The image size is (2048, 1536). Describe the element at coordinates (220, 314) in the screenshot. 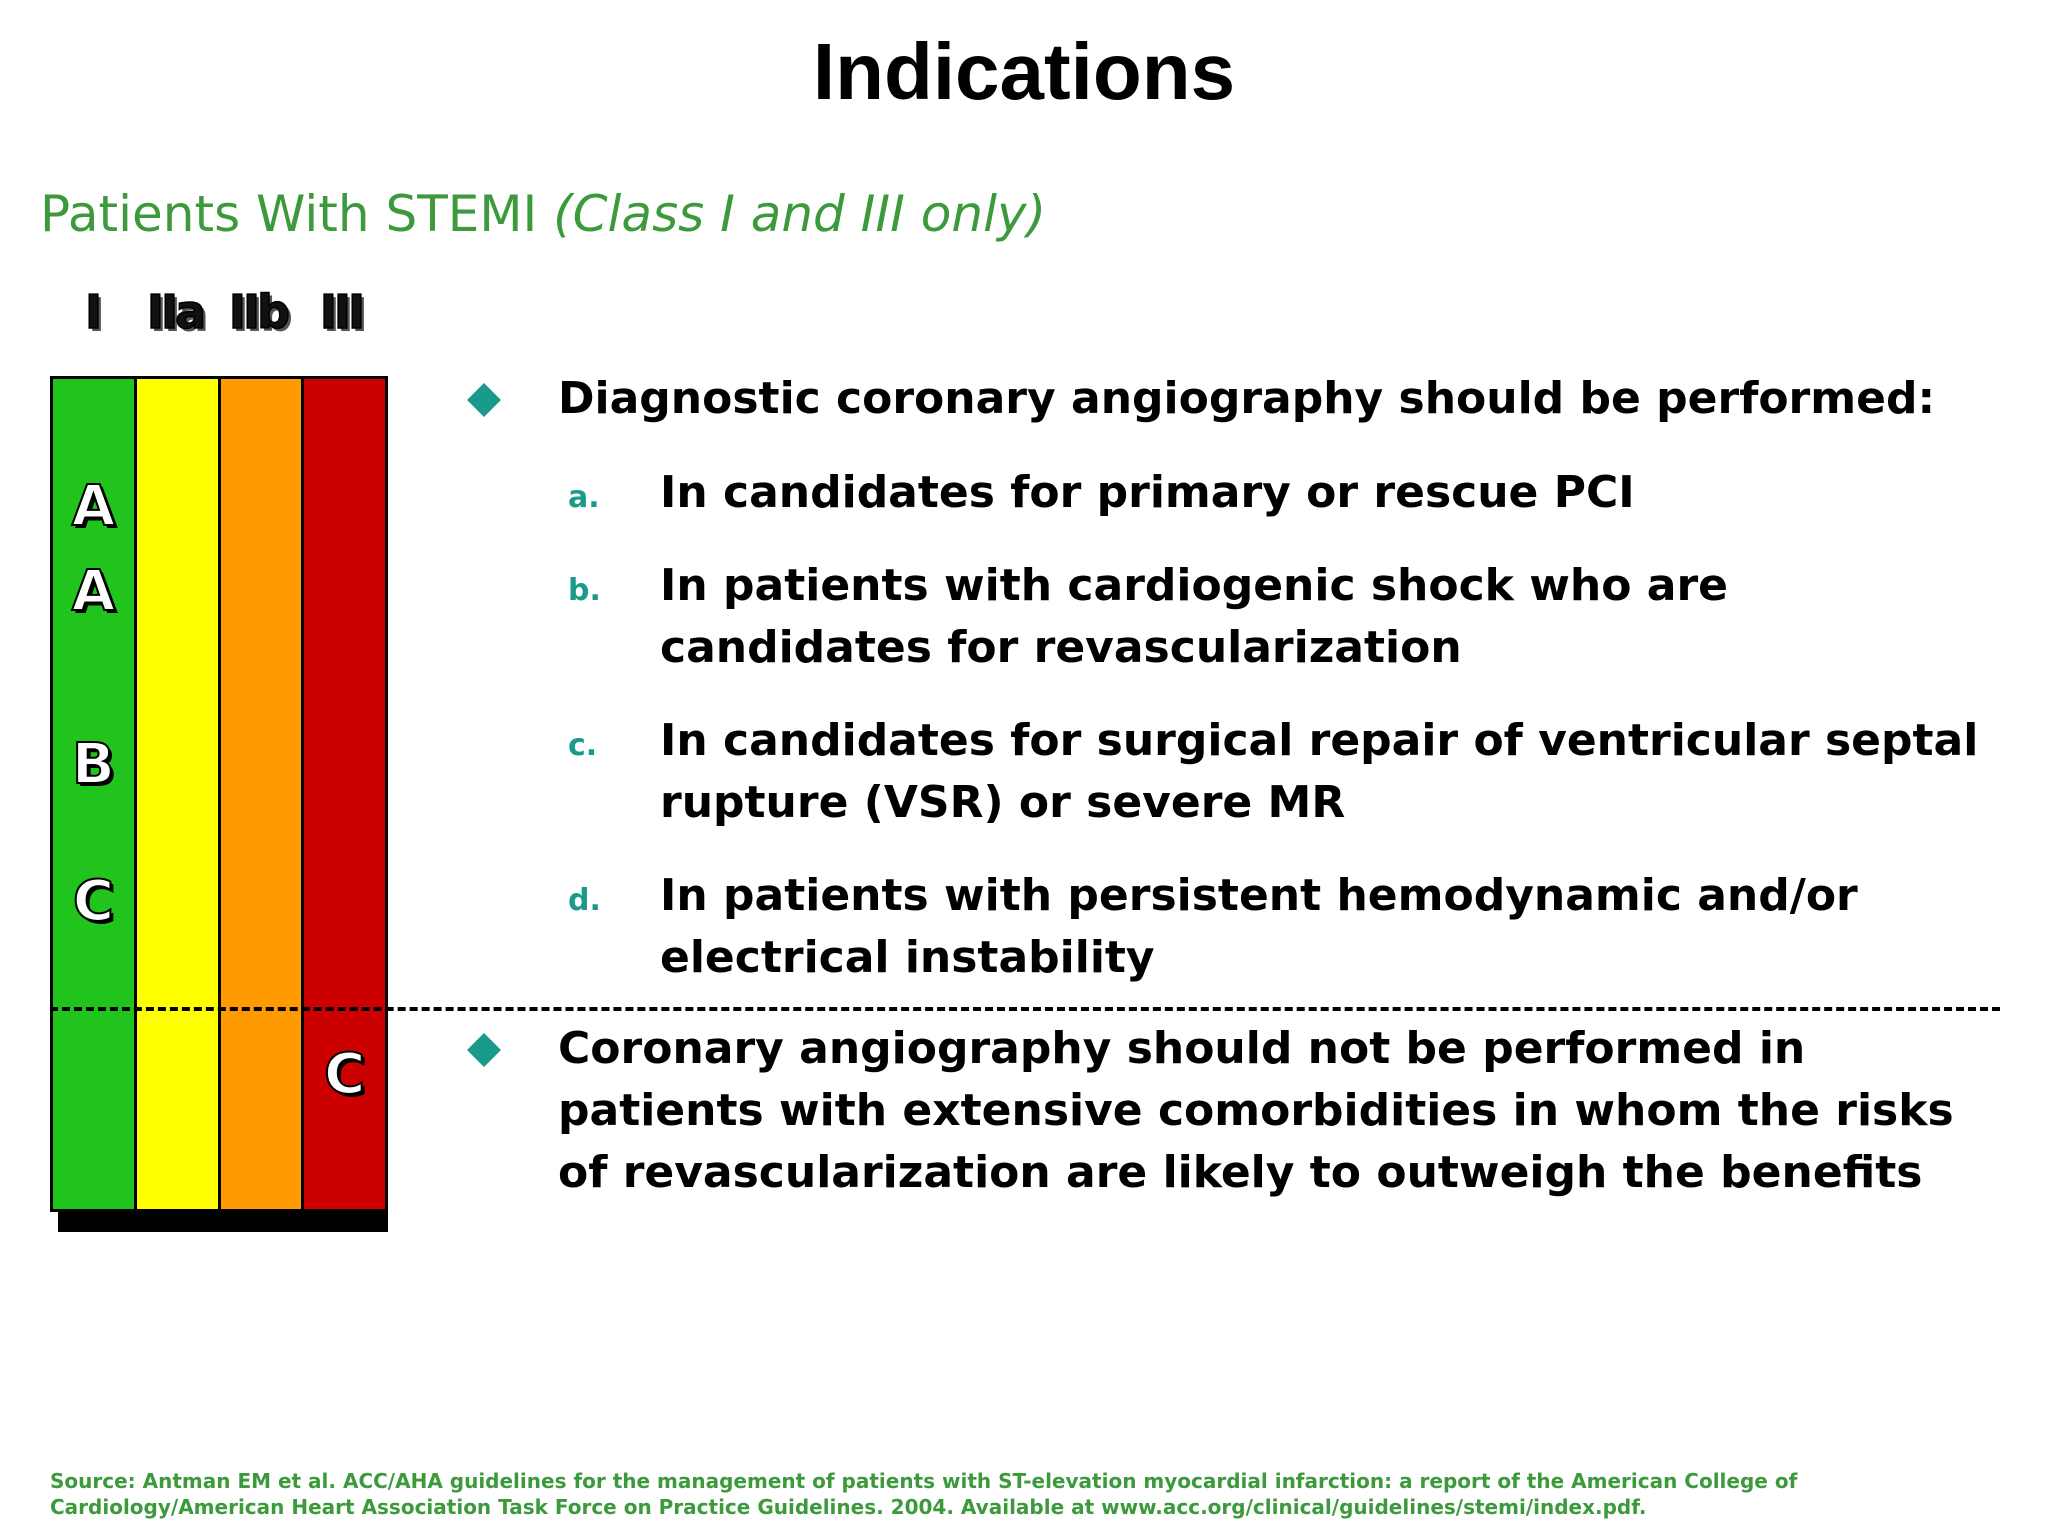

I see `class-labels: I IIa IIb III` at that location.